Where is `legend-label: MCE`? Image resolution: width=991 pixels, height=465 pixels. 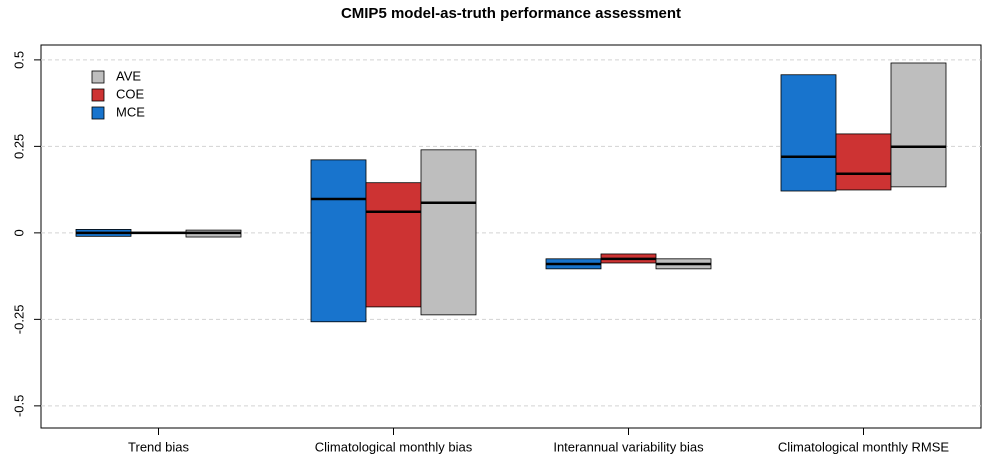 legend-label: MCE is located at coordinates (130, 111).